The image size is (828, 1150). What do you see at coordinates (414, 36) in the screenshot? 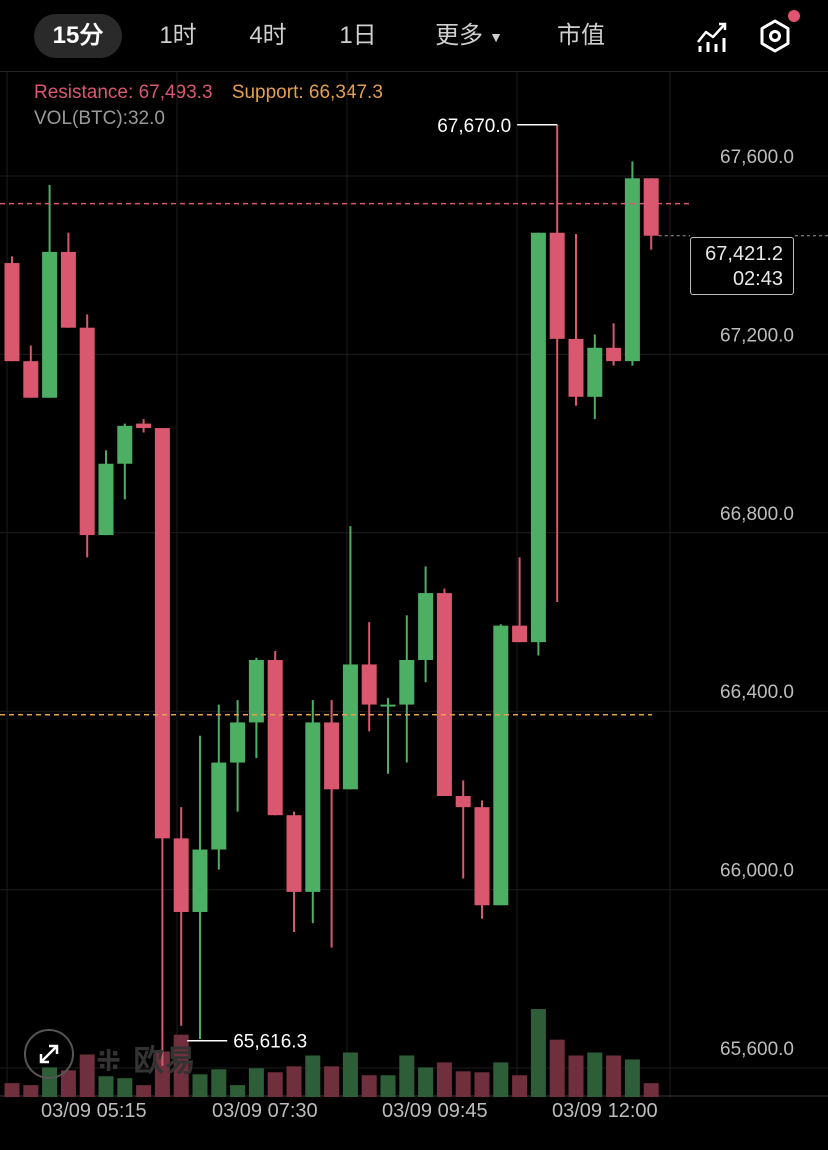
I see `timeframe-toolbar: 15分 1时 4时 1日 更多 ▼ 市值` at bounding box center [414, 36].